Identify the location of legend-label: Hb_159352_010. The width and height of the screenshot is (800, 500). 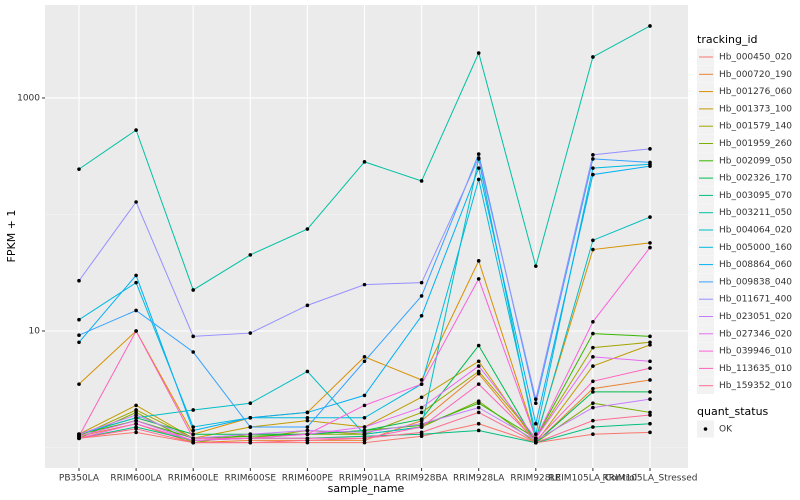
(755, 386).